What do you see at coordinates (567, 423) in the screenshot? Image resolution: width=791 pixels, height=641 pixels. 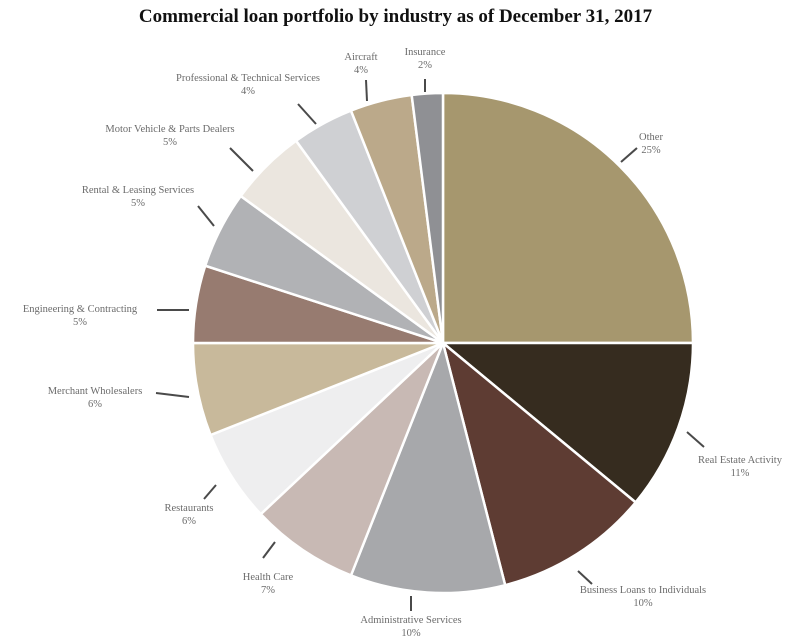 I see `pie-slice-real-estate-activity` at bounding box center [567, 423].